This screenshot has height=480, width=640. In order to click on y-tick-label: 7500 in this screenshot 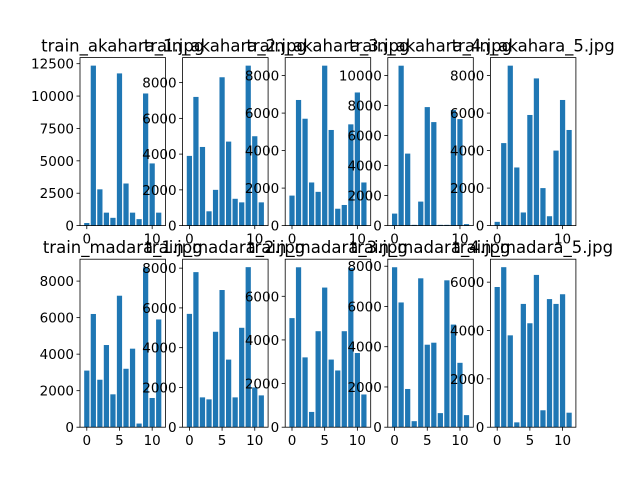, I will do `click(57, 129)`.